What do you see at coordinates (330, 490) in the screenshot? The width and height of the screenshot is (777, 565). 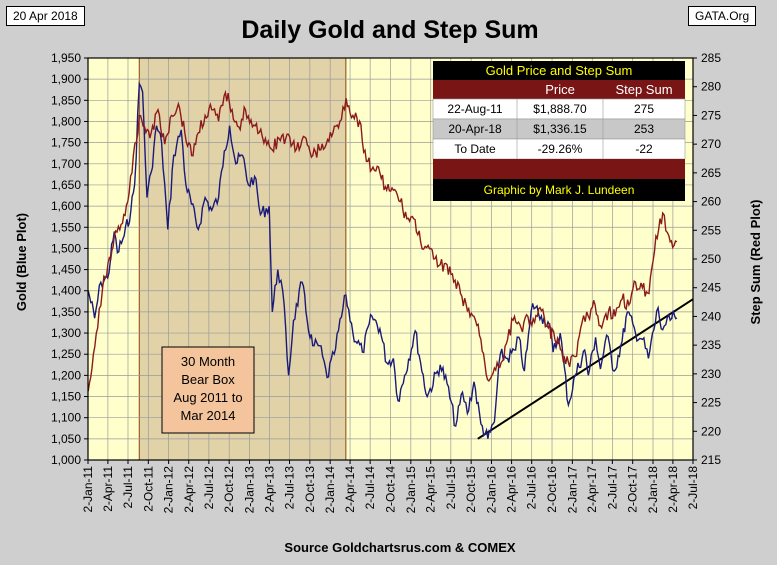 I see `x-tick-label: 2-Jan-14` at bounding box center [330, 490].